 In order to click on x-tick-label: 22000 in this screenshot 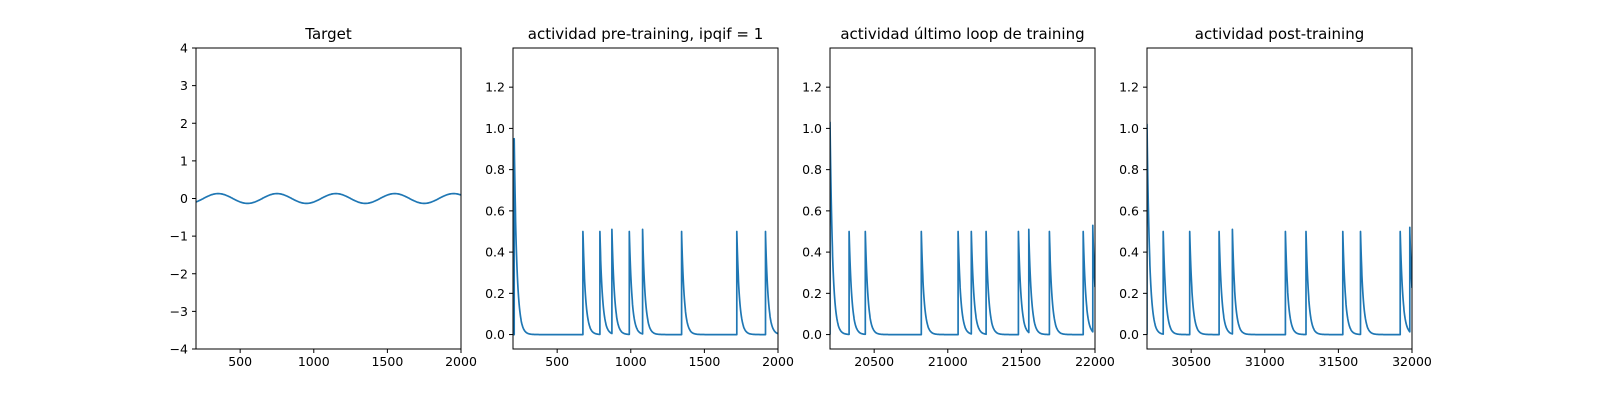, I will do `click(1095, 361)`.